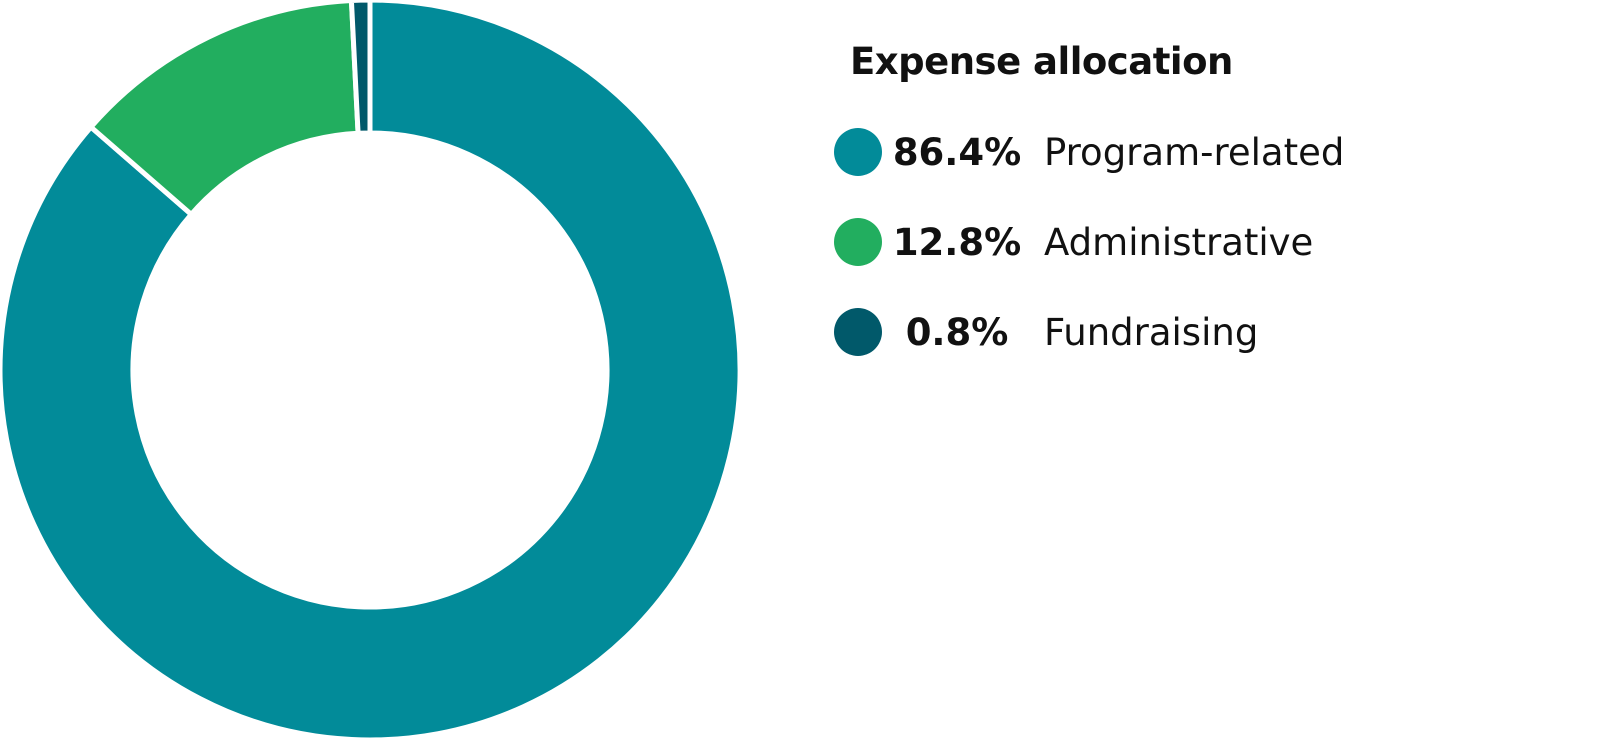  I want to click on legend-label-administrative: Administrative, so click(1179, 242).